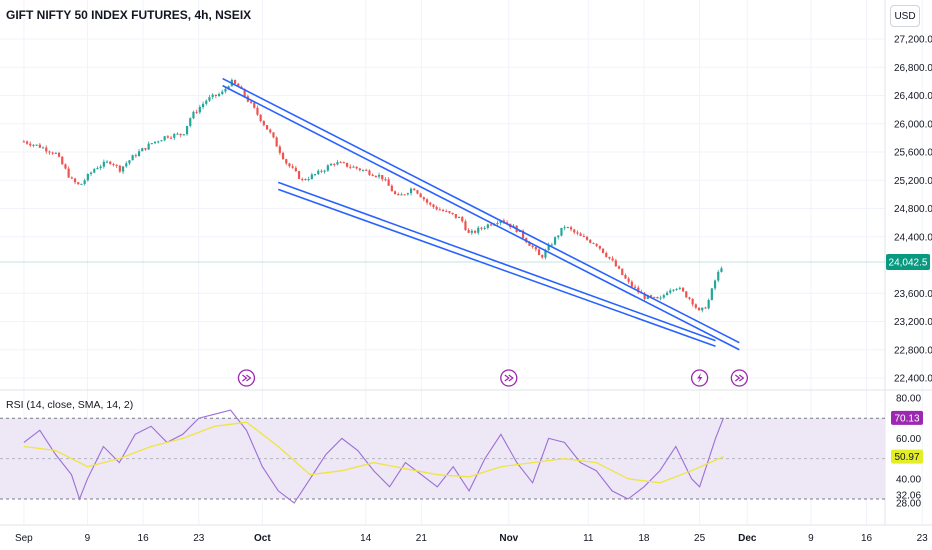  What do you see at coordinates (374, 456) in the screenshot?
I see `rsi-line` at bounding box center [374, 456].